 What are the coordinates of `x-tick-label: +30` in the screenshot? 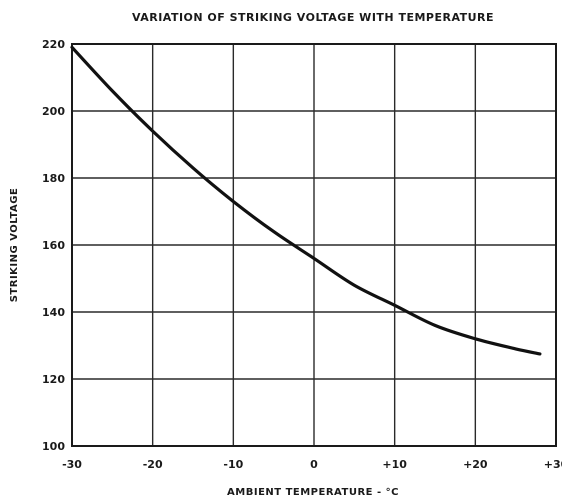 It's located at (553, 464).